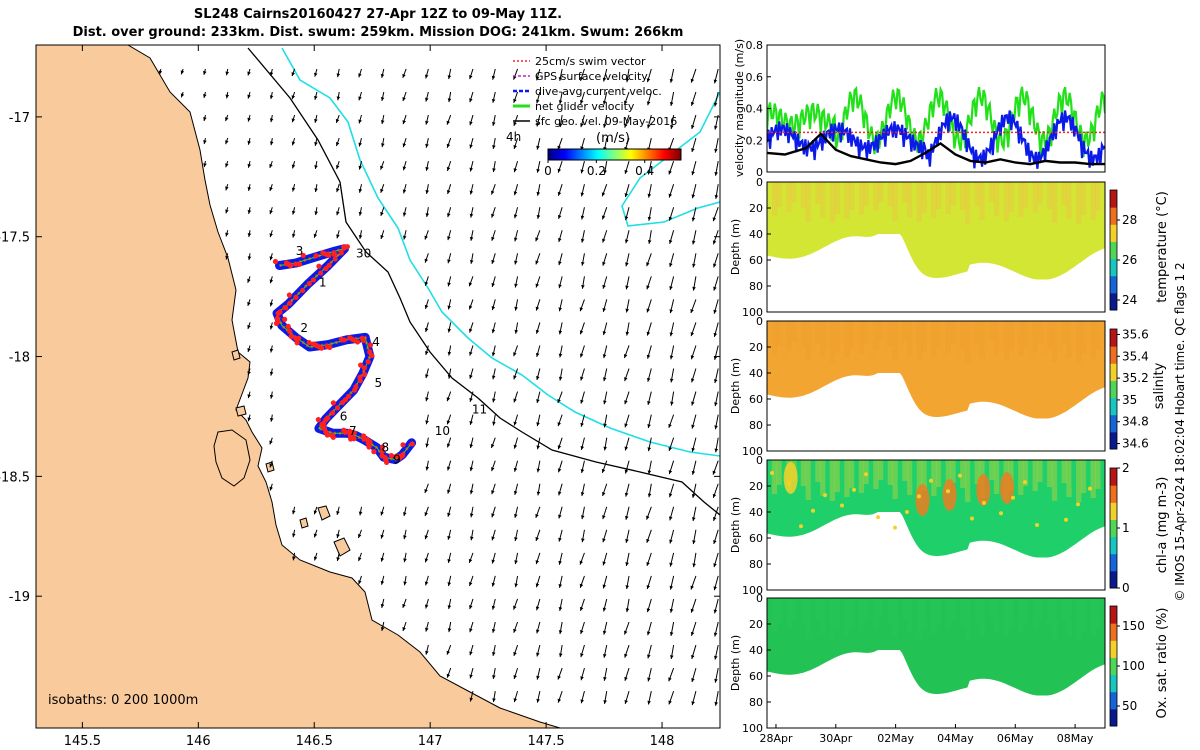  Describe the element at coordinates (756, 564) in the screenshot. I see `section-ytick-label: 80` at that location.